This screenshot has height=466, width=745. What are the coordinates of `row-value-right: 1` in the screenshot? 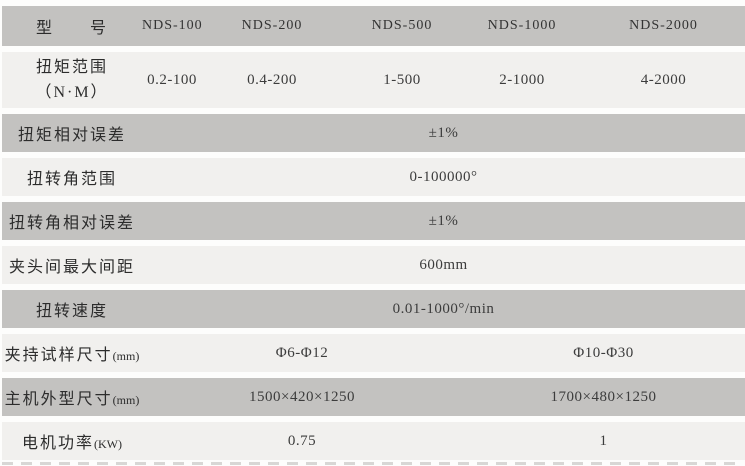 It's located at (603, 441).